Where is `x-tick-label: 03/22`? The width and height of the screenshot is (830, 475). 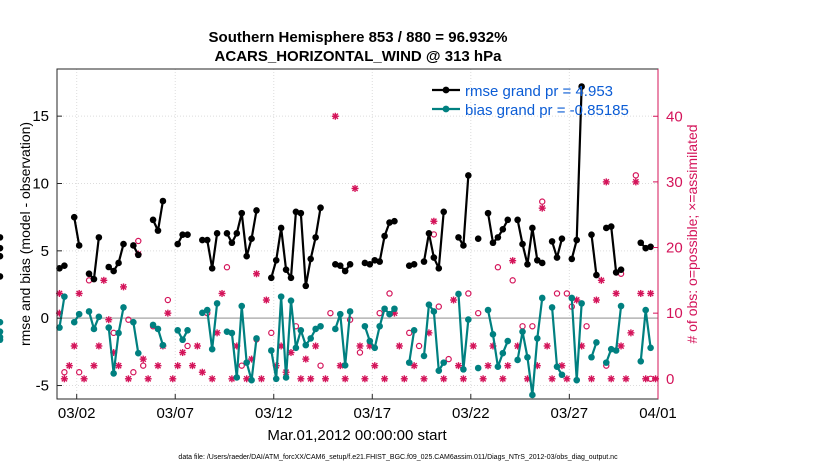 x-tick-label: 03/22 is located at coordinates (471, 413).